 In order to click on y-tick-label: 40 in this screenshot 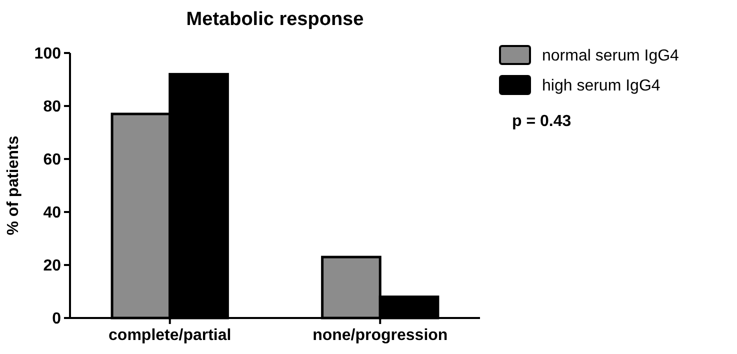, I will do `click(52, 213)`.